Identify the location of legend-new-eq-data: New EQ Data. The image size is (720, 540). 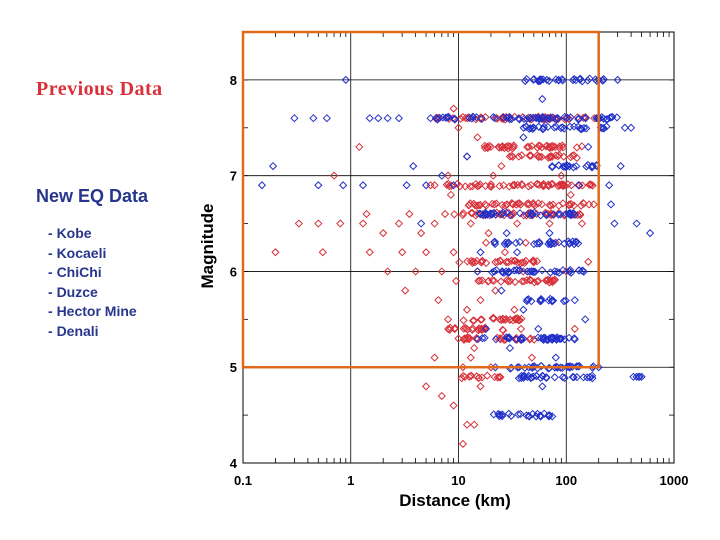
(92, 196).